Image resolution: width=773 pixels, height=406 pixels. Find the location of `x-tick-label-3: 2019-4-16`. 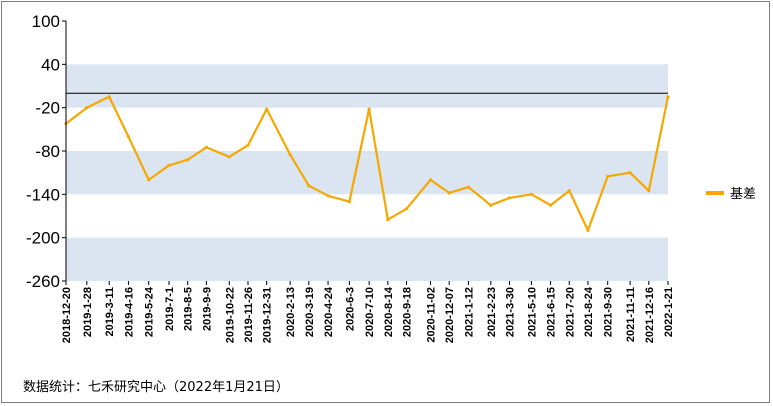

x-tick-label-3: 2019-4-16 is located at coordinates (129, 312).